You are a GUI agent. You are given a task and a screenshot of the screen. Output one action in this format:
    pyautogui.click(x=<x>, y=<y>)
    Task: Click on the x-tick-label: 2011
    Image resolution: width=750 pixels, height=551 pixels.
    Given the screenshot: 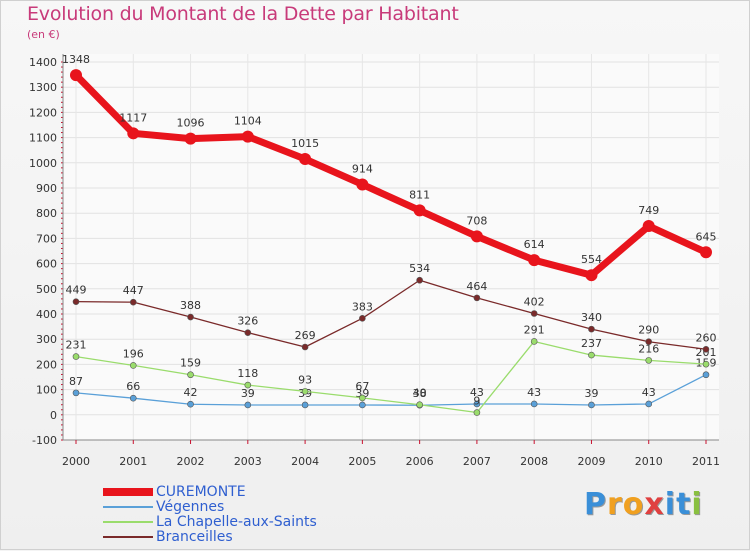 What is the action you would take?
    pyautogui.click(x=706, y=461)
    